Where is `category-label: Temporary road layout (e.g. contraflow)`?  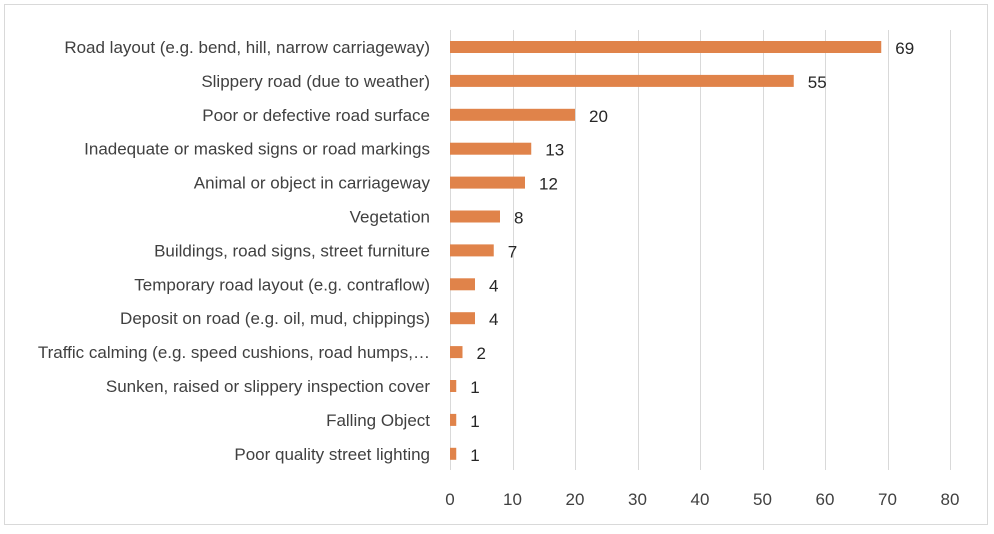
category-label: Temporary road layout (e.g. contraflow) is located at coordinates (282, 284).